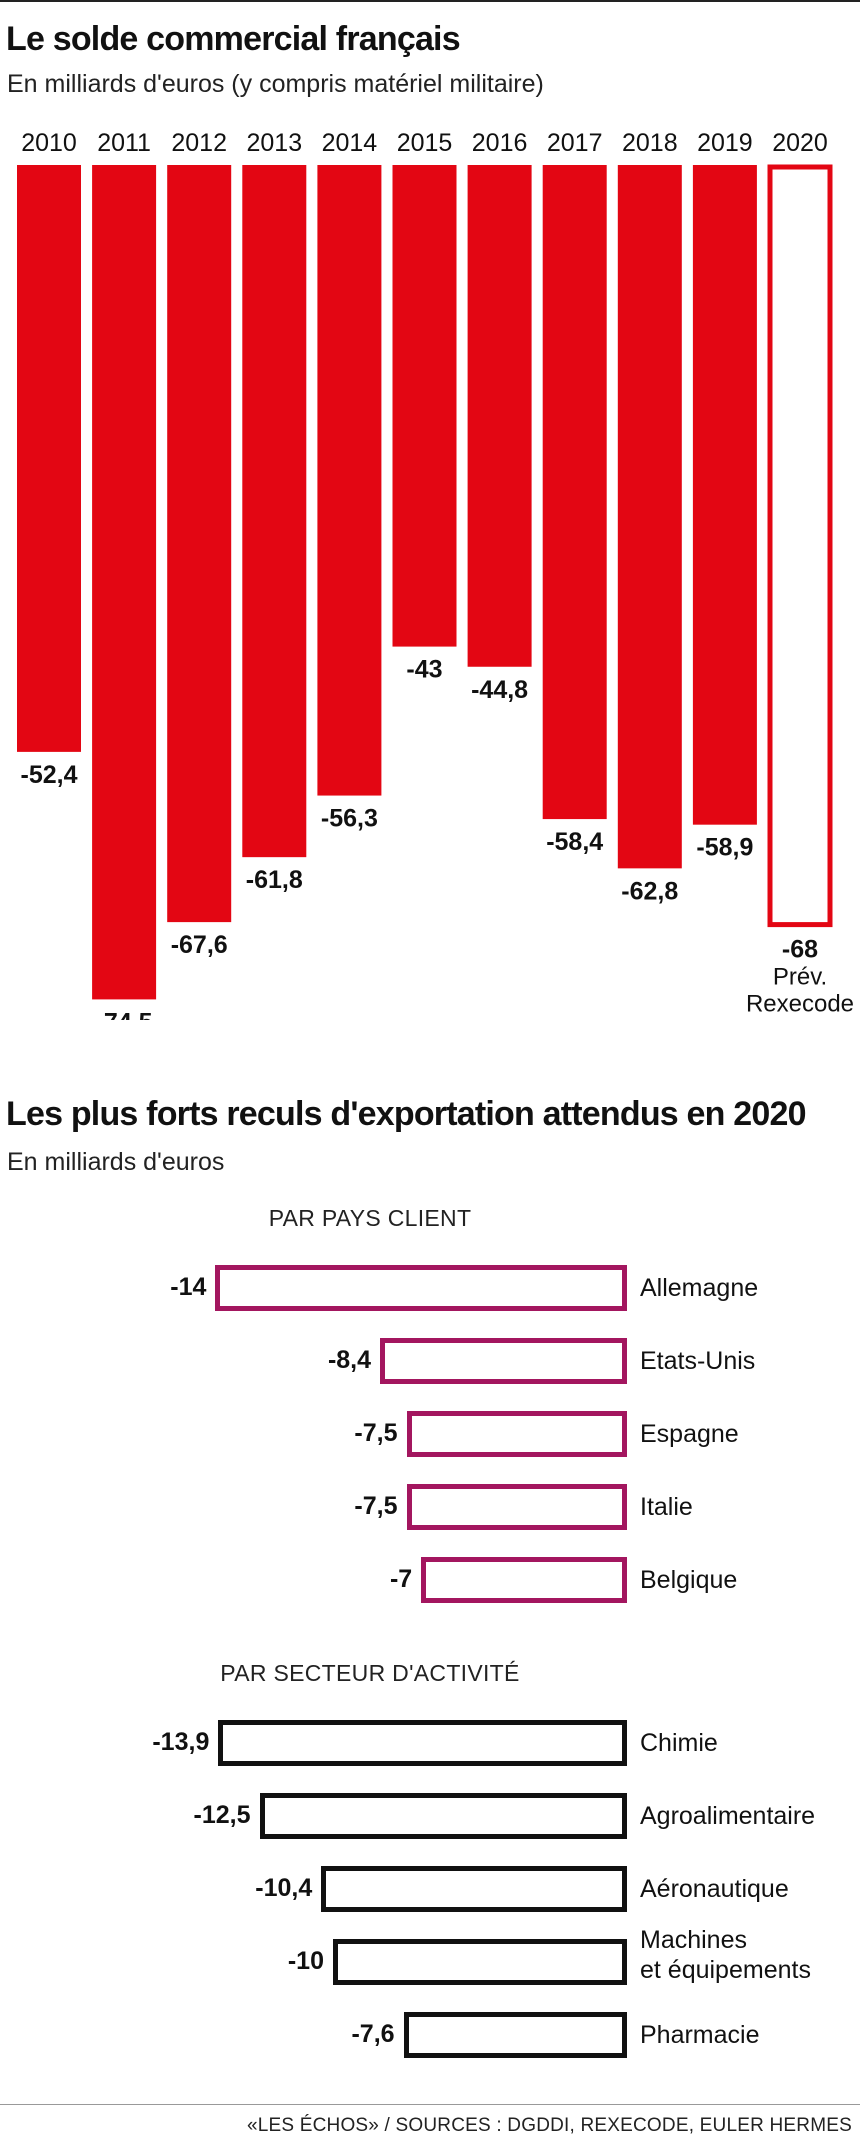 The width and height of the screenshot is (860, 2152). I want to click on chart2-subtitle: En milliards d'euros, so click(116, 1162).